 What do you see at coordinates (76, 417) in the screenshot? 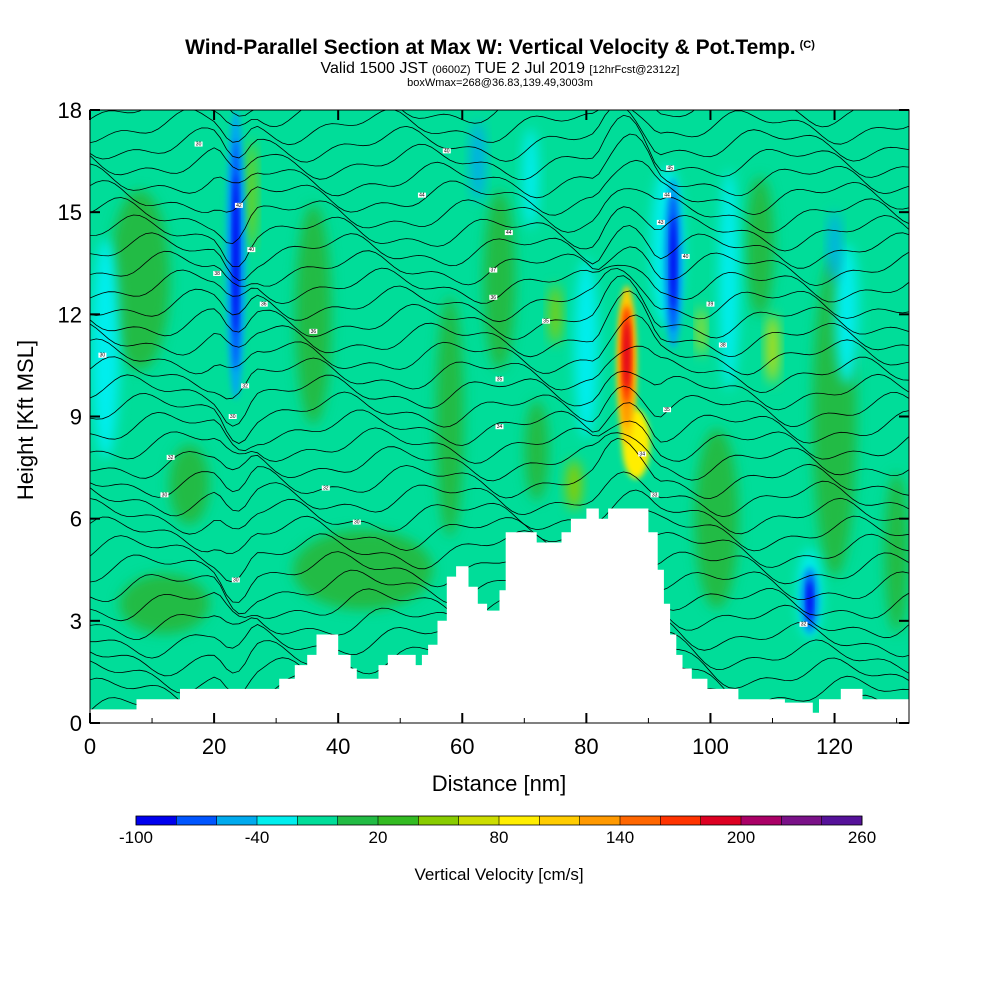
I see `y-tick-label-3: 9` at bounding box center [76, 417].